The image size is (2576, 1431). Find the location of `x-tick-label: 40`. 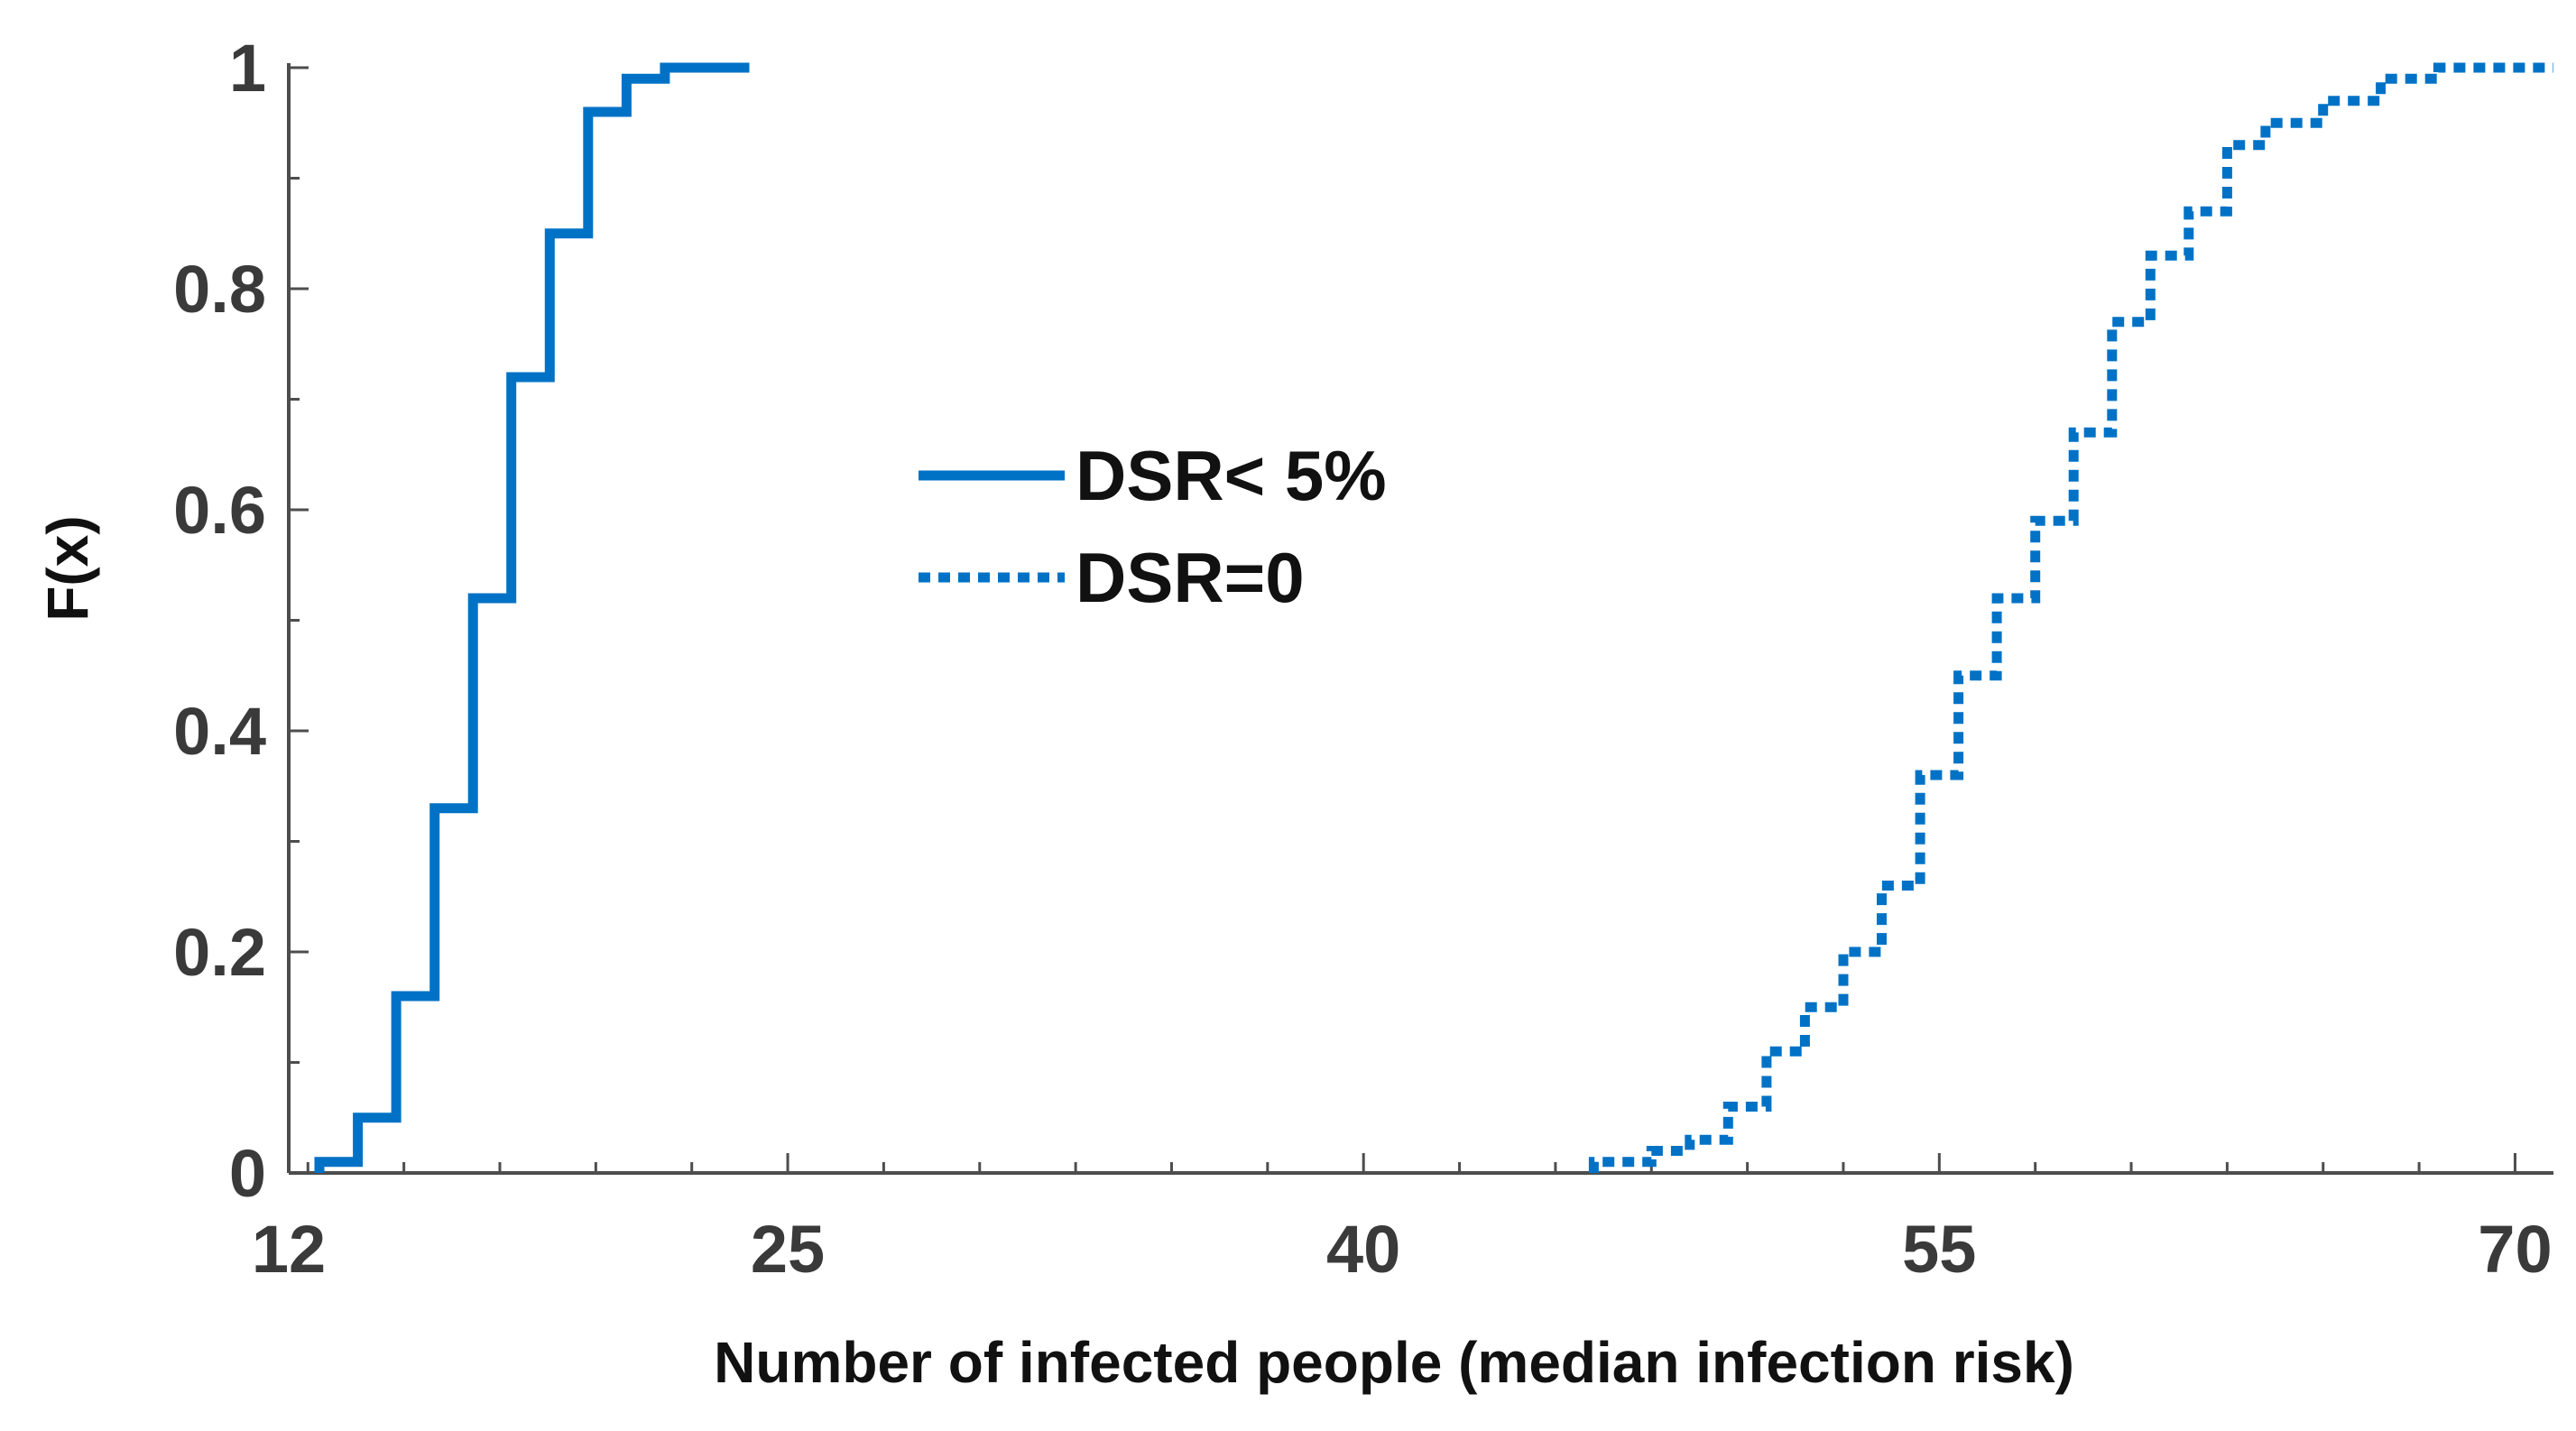

x-tick-label: 40 is located at coordinates (1363, 1250).